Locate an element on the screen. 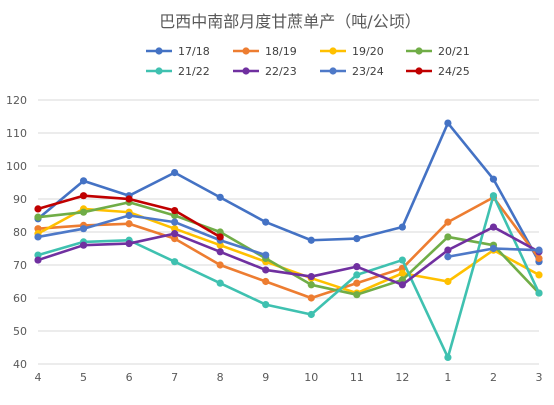 Image resolution: width=554 pixels, height=405 pixels. y-axis: 40 50 60 70 80 90 100 110 120 is located at coordinates (16, 232).